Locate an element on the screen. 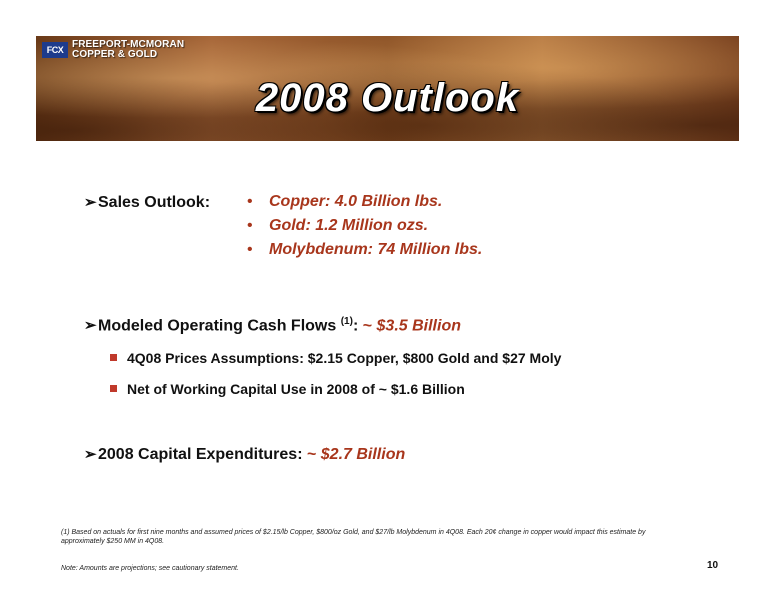 Image resolution: width=776 pixels, height=600 pixels. company-name-line2: COPPER & GOLD is located at coordinates (115, 54).